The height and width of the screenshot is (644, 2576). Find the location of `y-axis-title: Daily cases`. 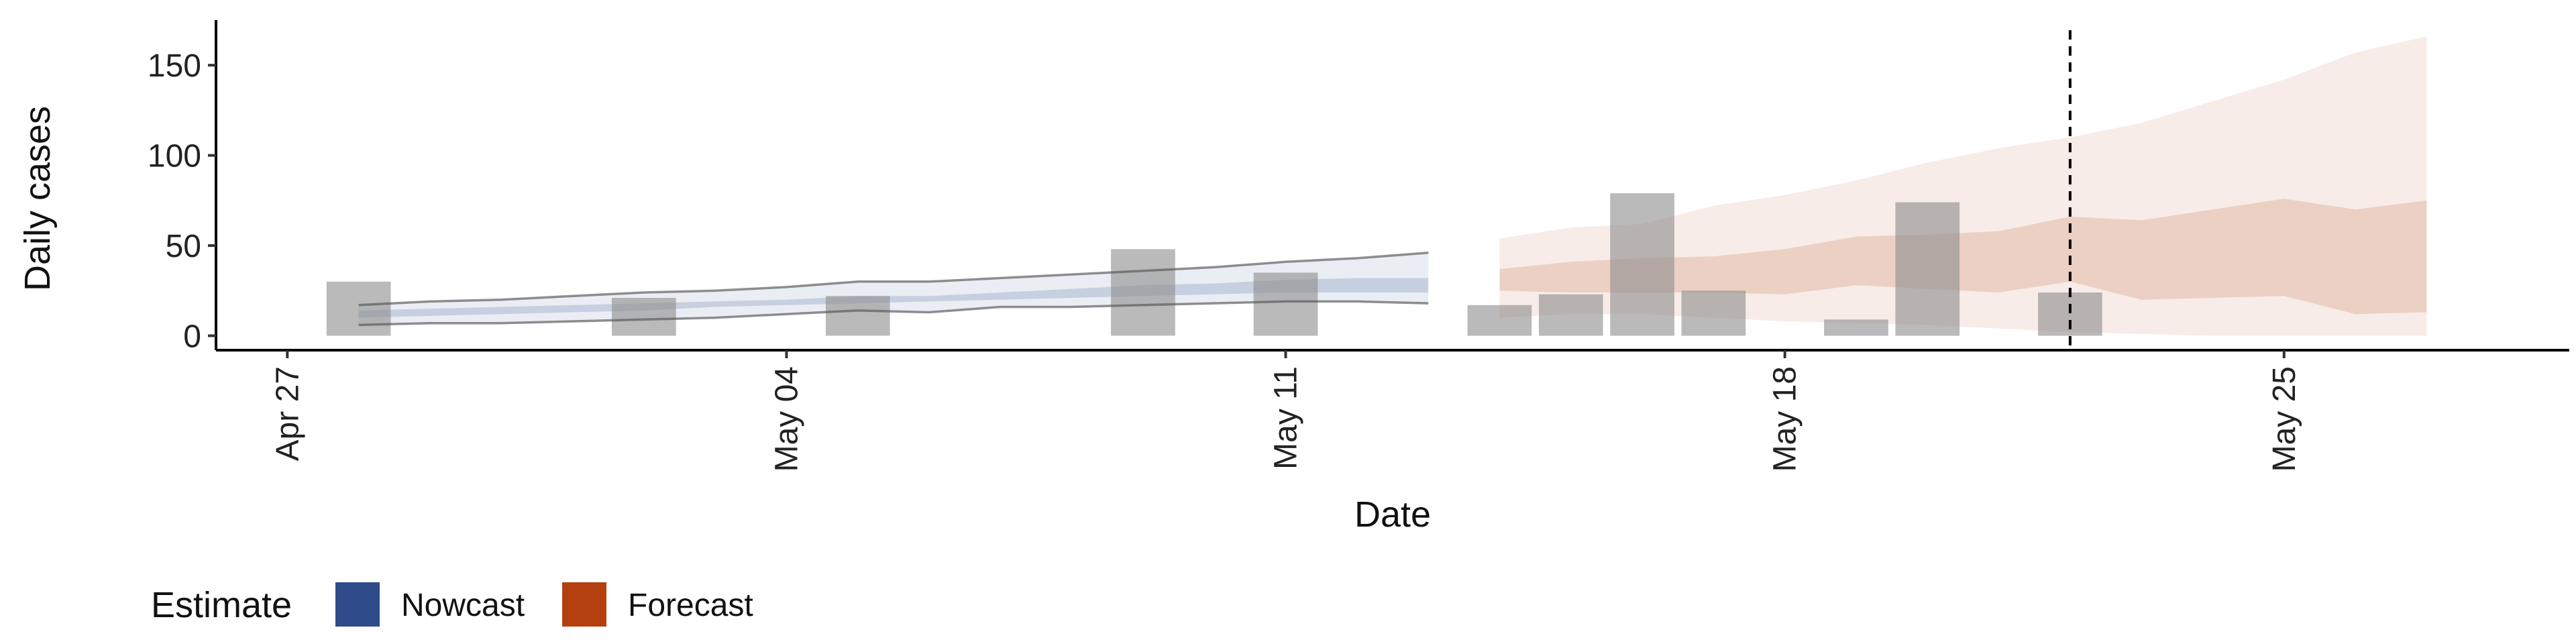

y-axis-title: Daily cases is located at coordinates (37, 198).